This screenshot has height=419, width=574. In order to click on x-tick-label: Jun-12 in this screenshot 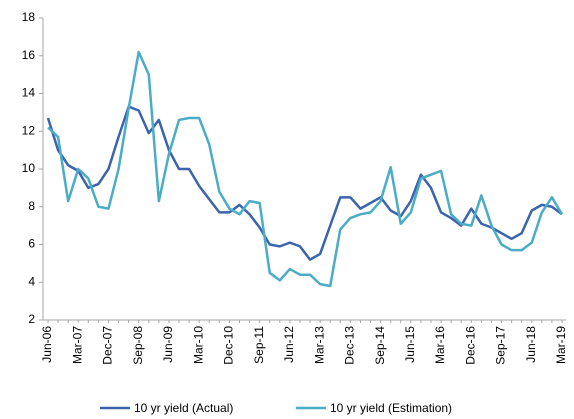, I will do `click(289, 344)`.